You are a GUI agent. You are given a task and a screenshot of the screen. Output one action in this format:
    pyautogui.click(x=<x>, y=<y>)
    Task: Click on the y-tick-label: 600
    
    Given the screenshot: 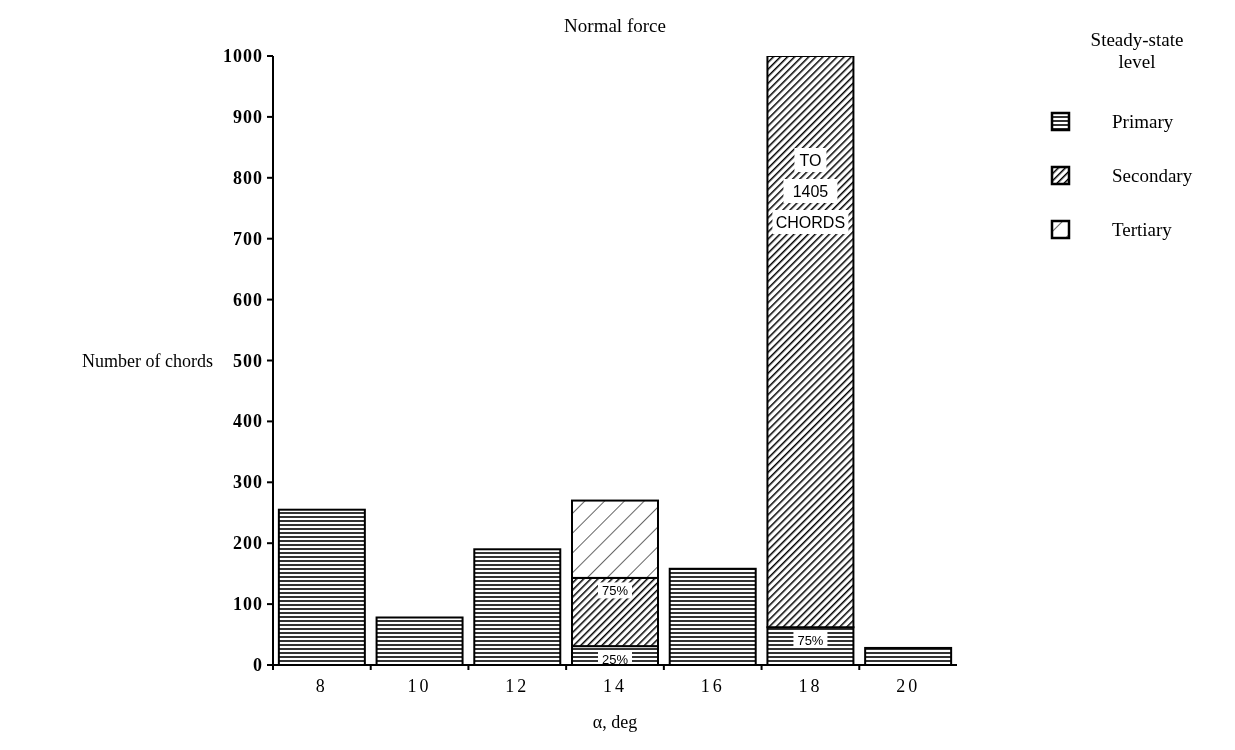 What is the action you would take?
    pyautogui.click(x=248, y=299)
    